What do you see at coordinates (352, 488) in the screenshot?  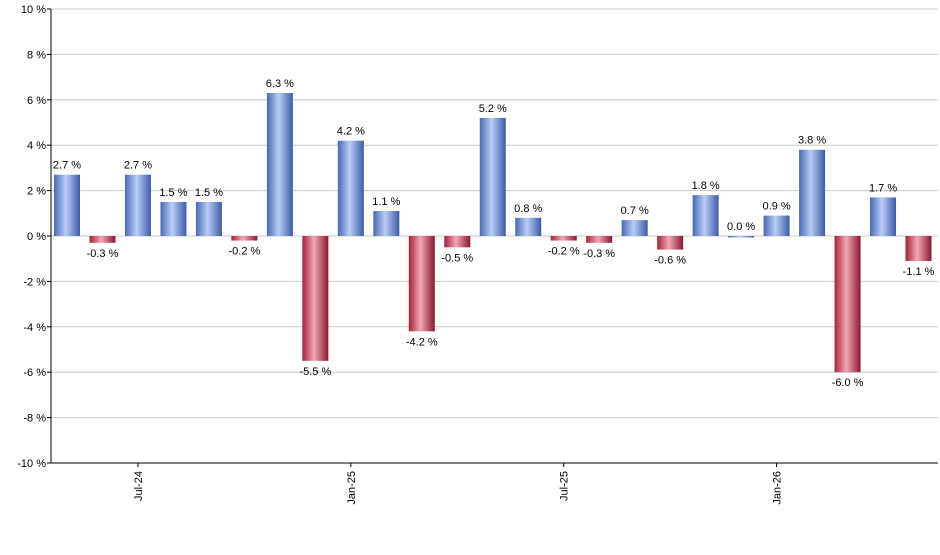 I see `x-tick-label: Jan-25` at bounding box center [352, 488].